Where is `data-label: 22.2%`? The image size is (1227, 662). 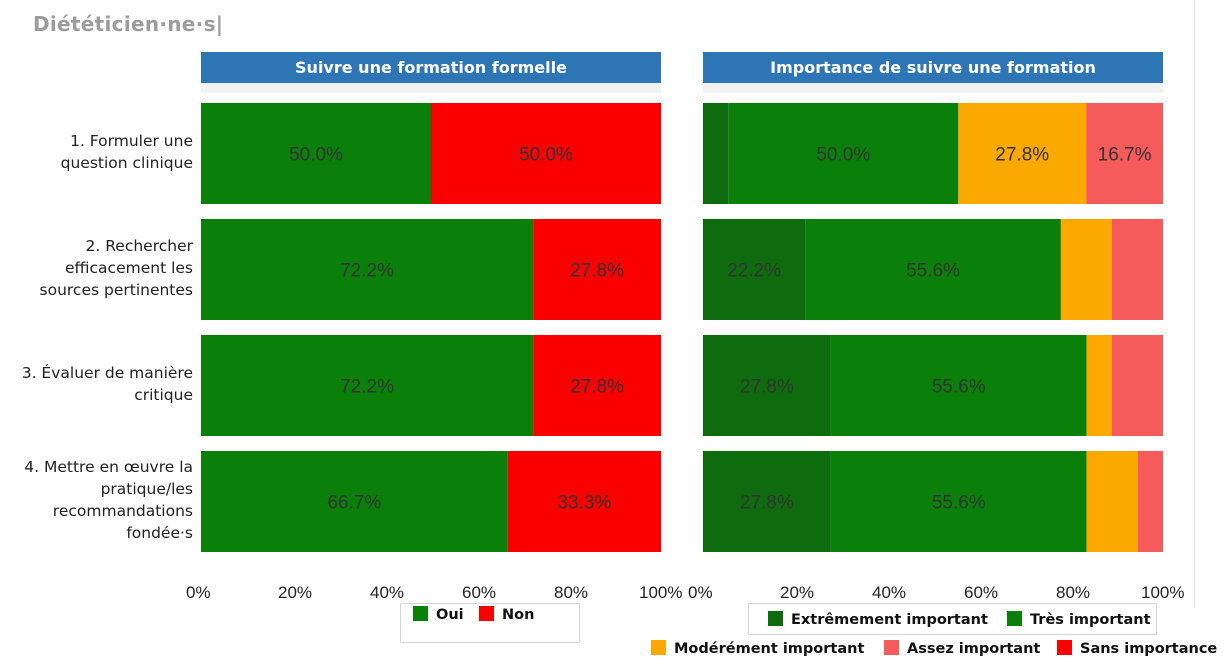
data-label: 22.2% is located at coordinates (754, 271).